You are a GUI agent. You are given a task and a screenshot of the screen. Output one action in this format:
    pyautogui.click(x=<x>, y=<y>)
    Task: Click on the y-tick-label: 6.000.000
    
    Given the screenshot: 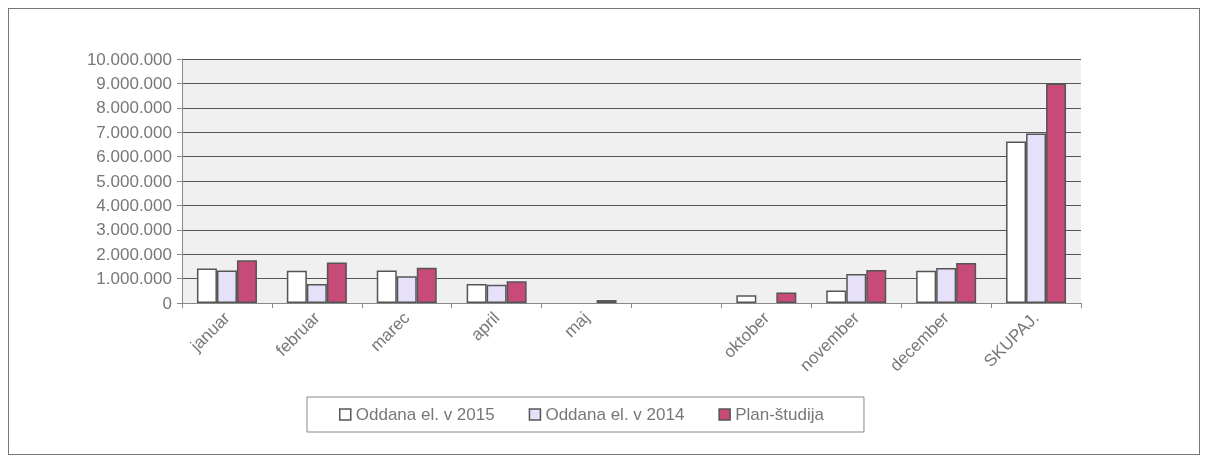 What is the action you would take?
    pyautogui.click(x=134, y=157)
    